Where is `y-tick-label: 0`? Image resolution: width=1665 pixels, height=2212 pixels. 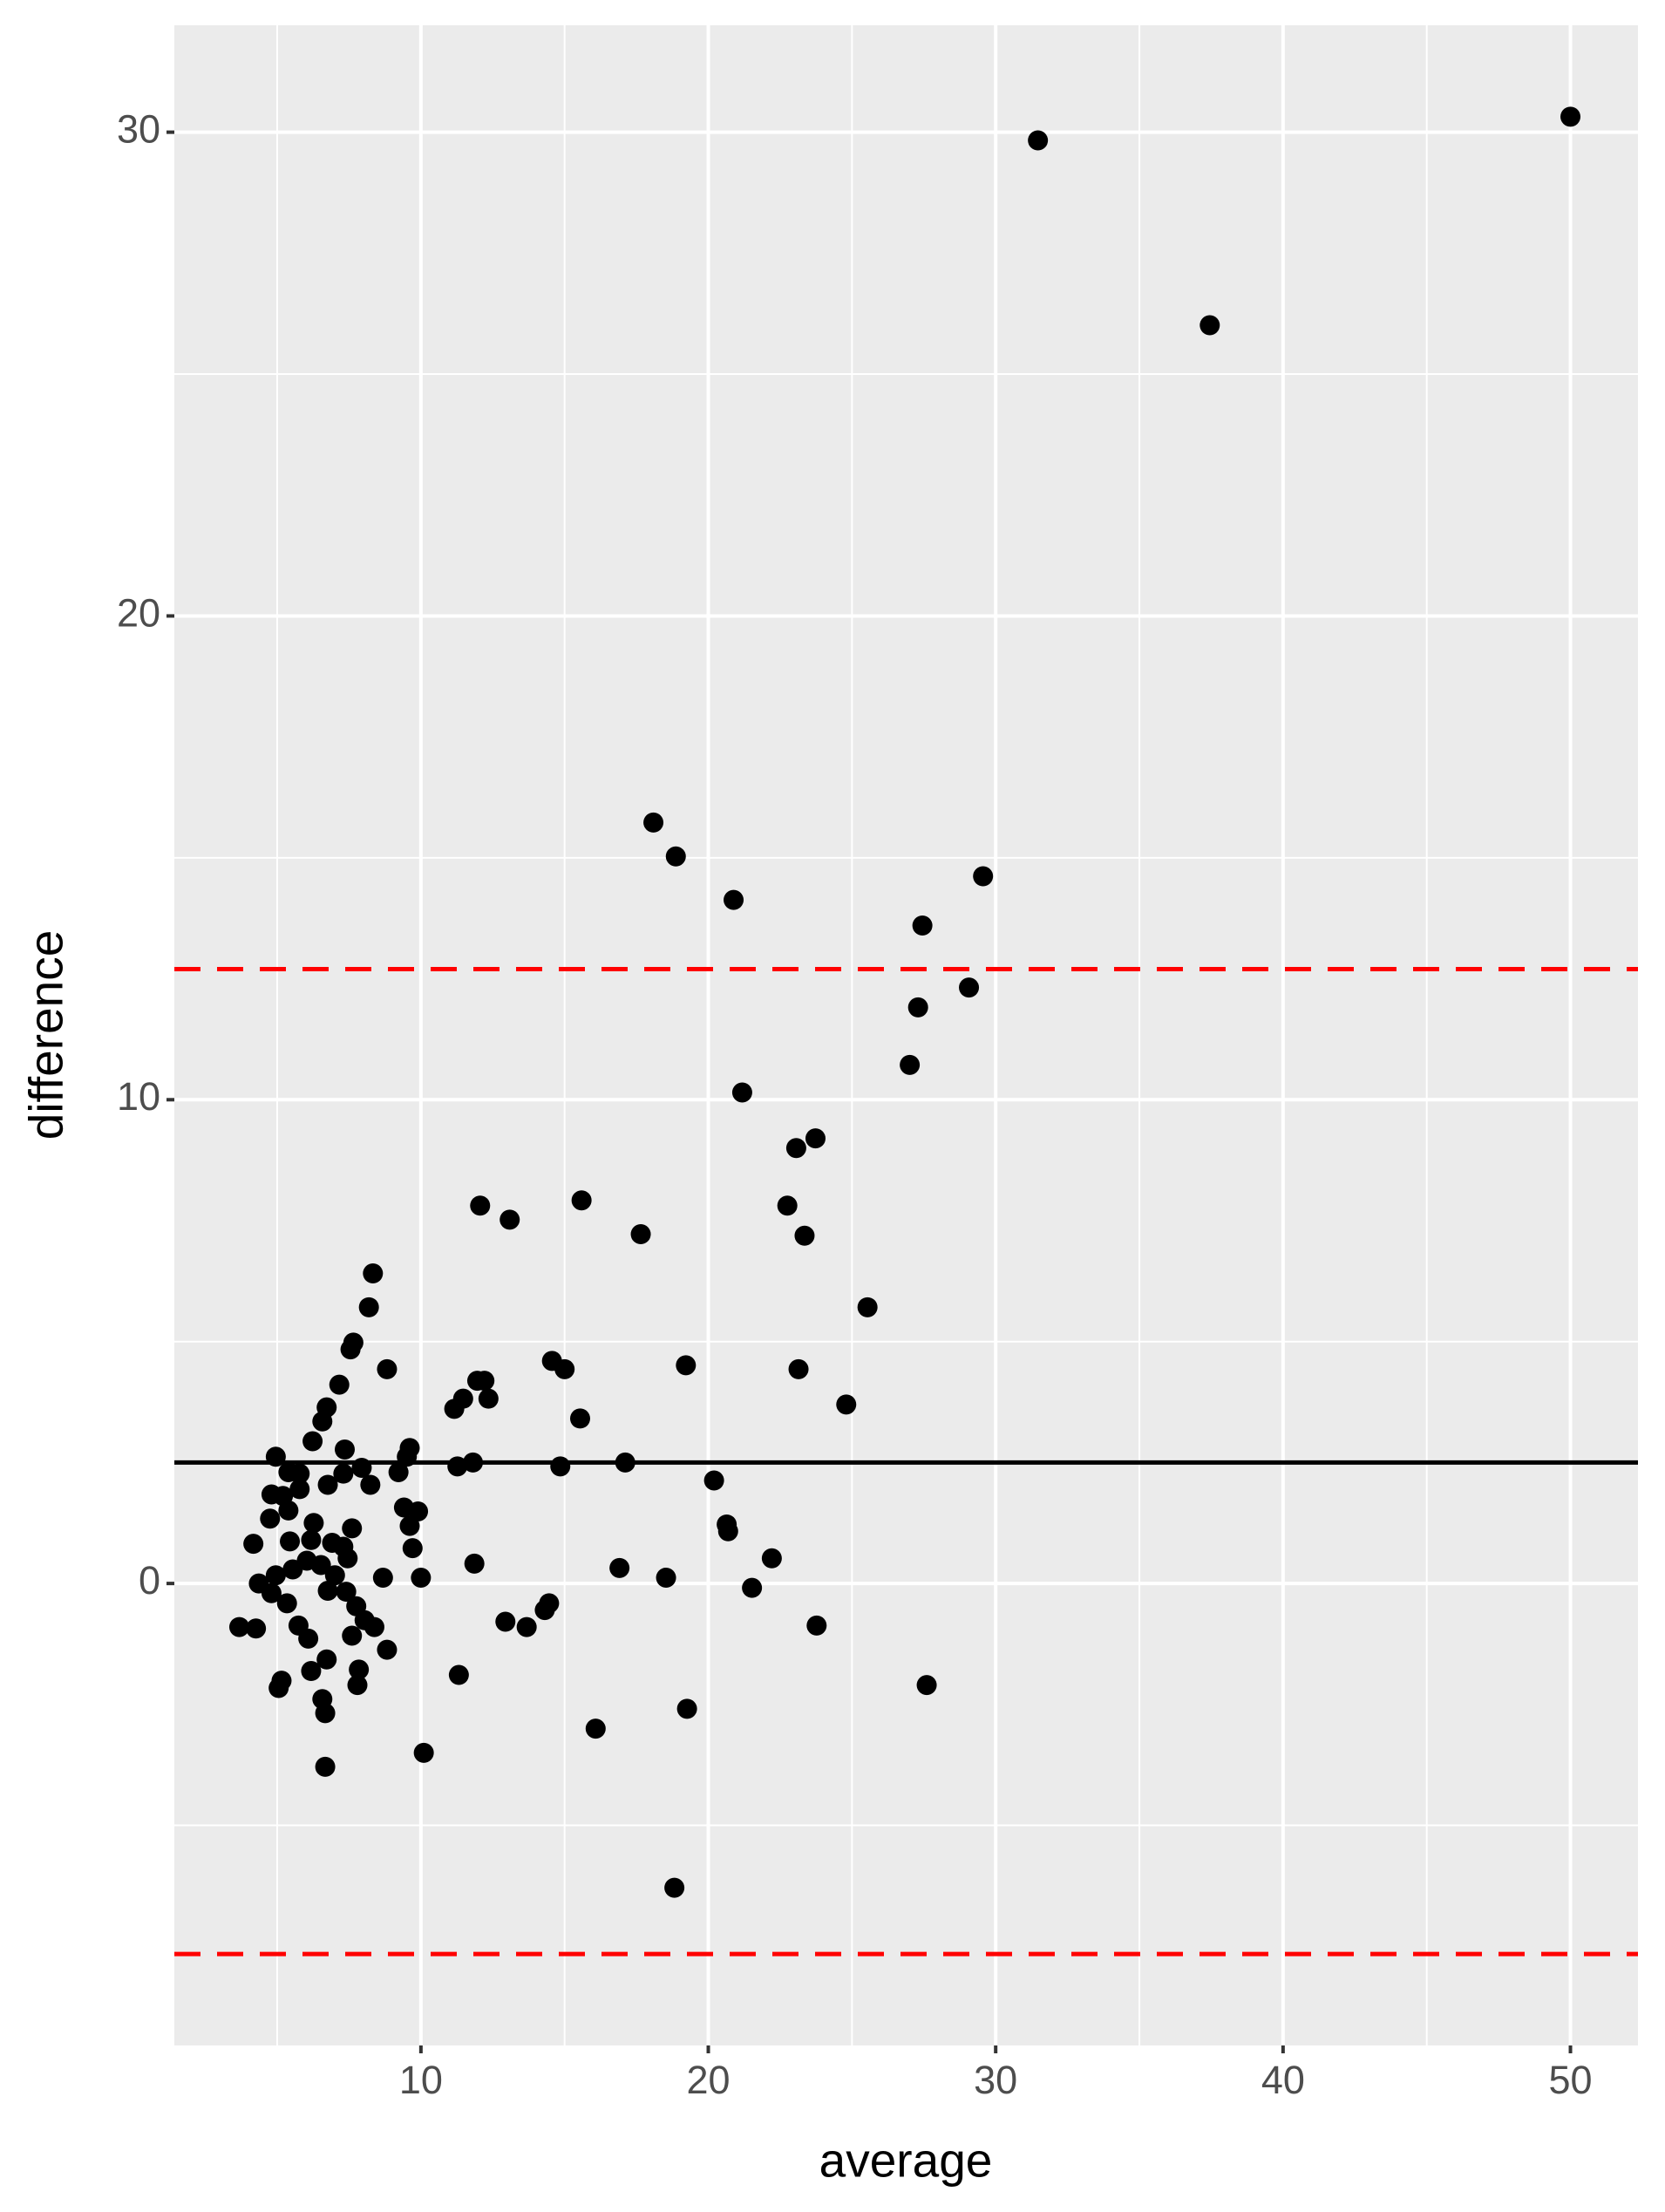 y-tick-label: 0 is located at coordinates (149, 1580).